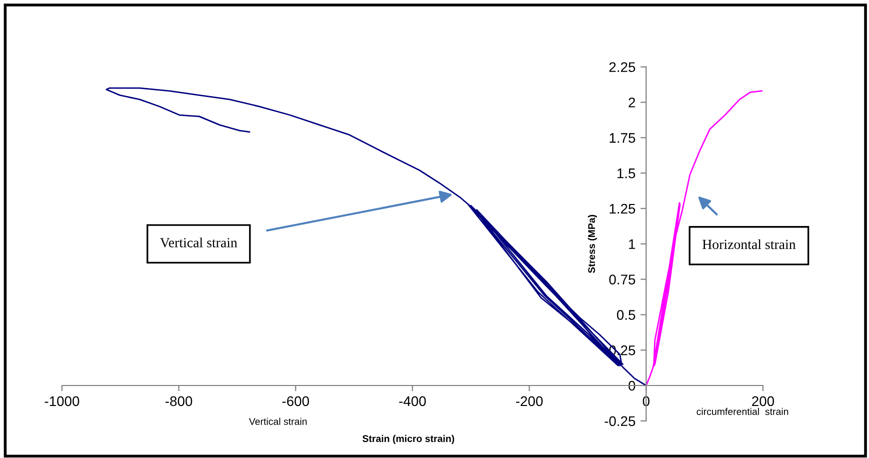  What do you see at coordinates (623, 209) in the screenshot?
I see `y-tick-label: 1.25` at bounding box center [623, 209].